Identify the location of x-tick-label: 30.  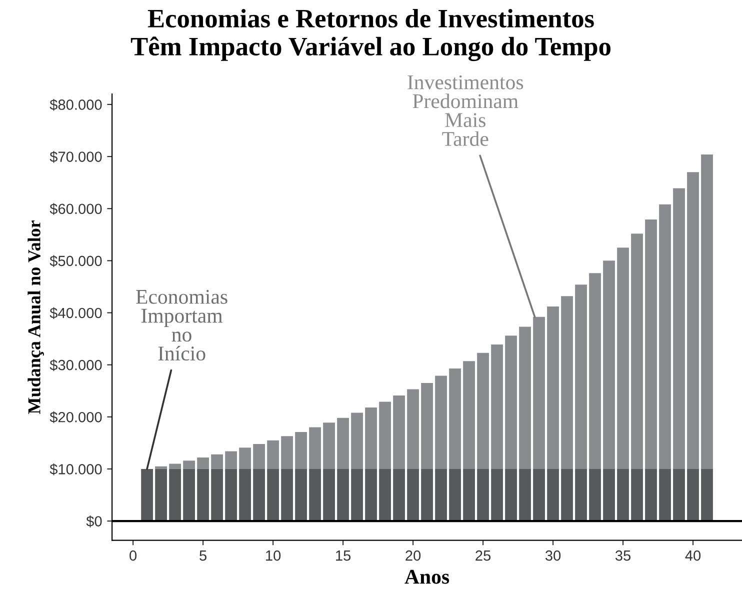
(553, 555).